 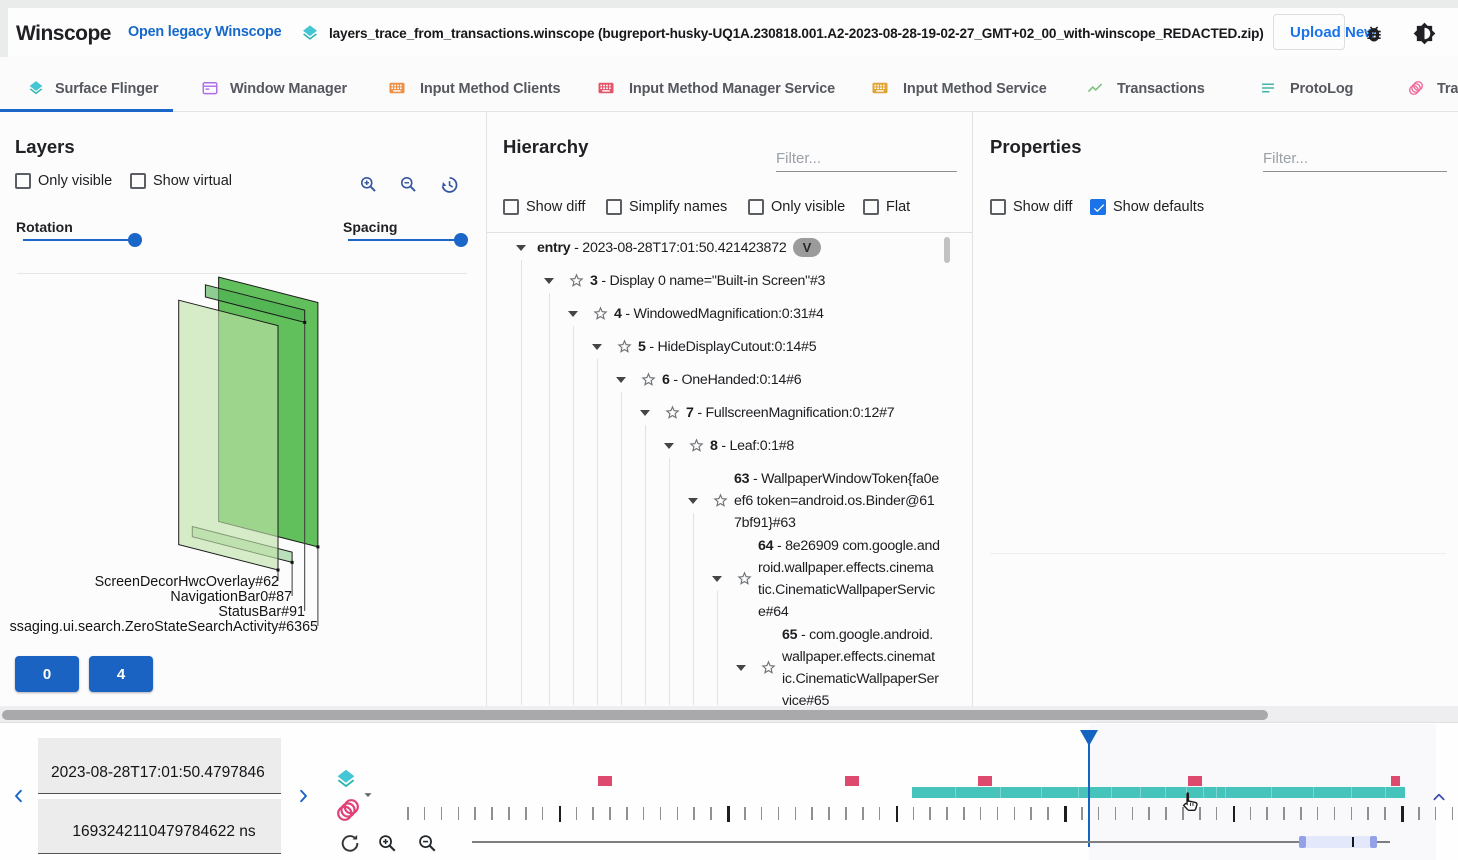 What do you see at coordinates (1373, 842) in the screenshot?
I see `zoom-slider-handle-right` at bounding box center [1373, 842].